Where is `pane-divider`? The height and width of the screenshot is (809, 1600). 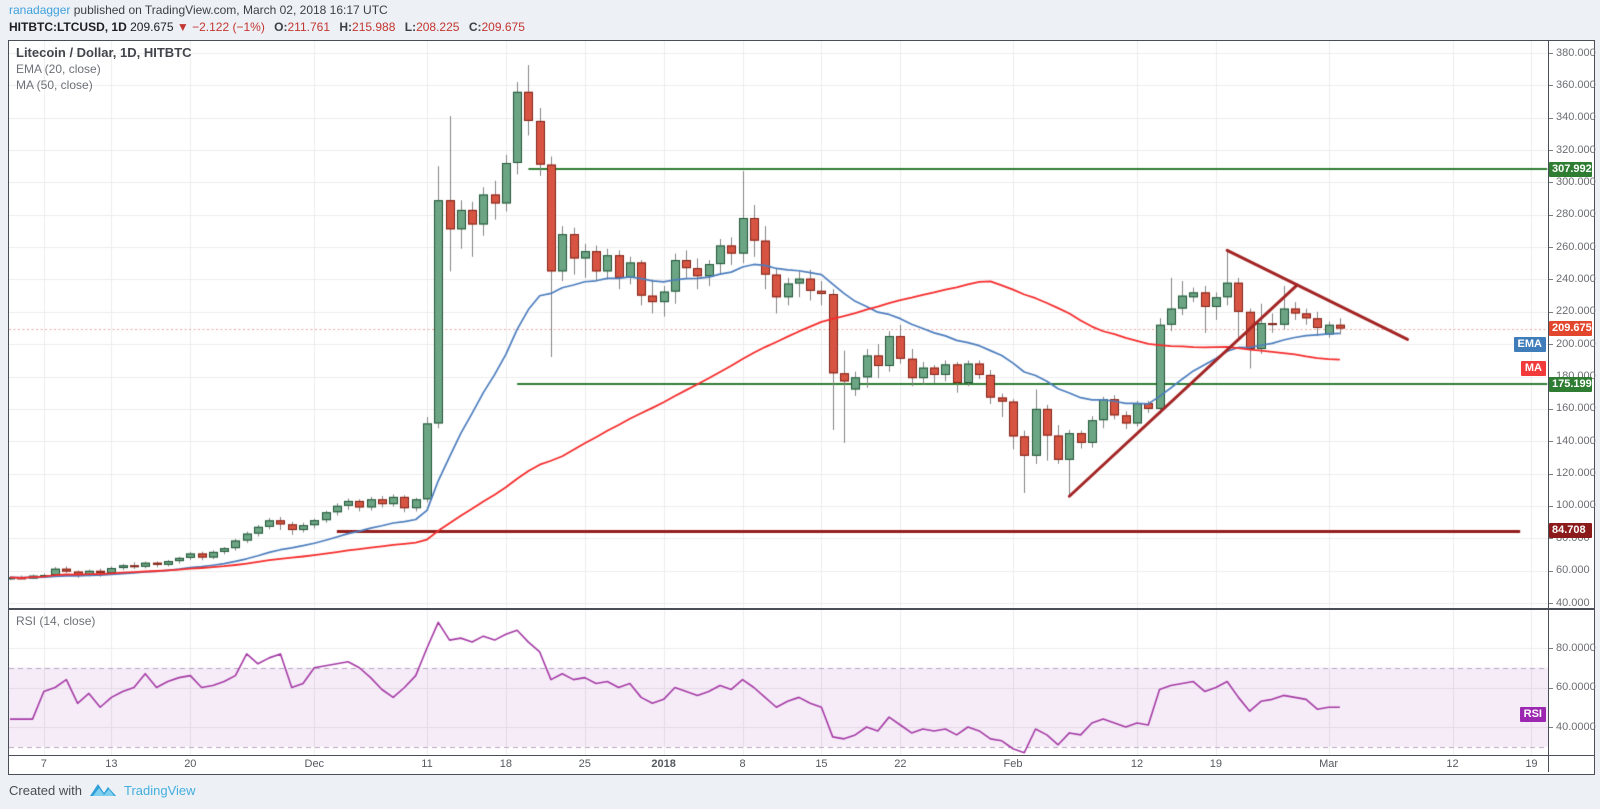
pane-divider is located at coordinates (801, 609).